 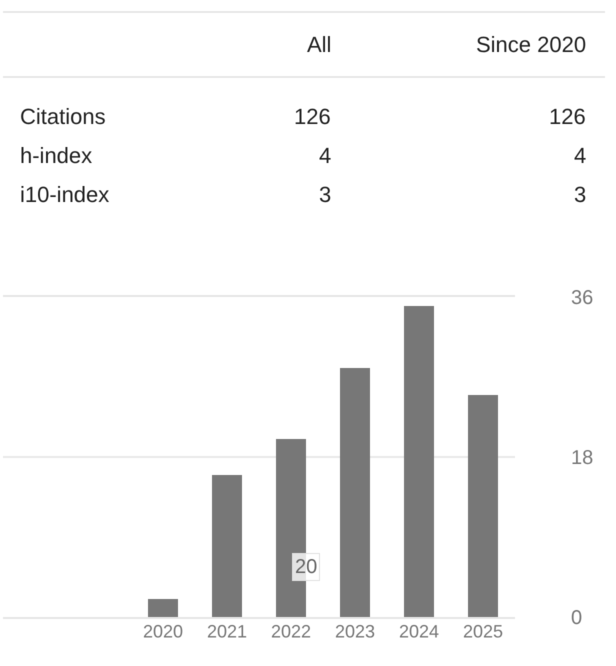 What do you see at coordinates (582, 458) in the screenshot?
I see `y-tick-label: 18` at bounding box center [582, 458].